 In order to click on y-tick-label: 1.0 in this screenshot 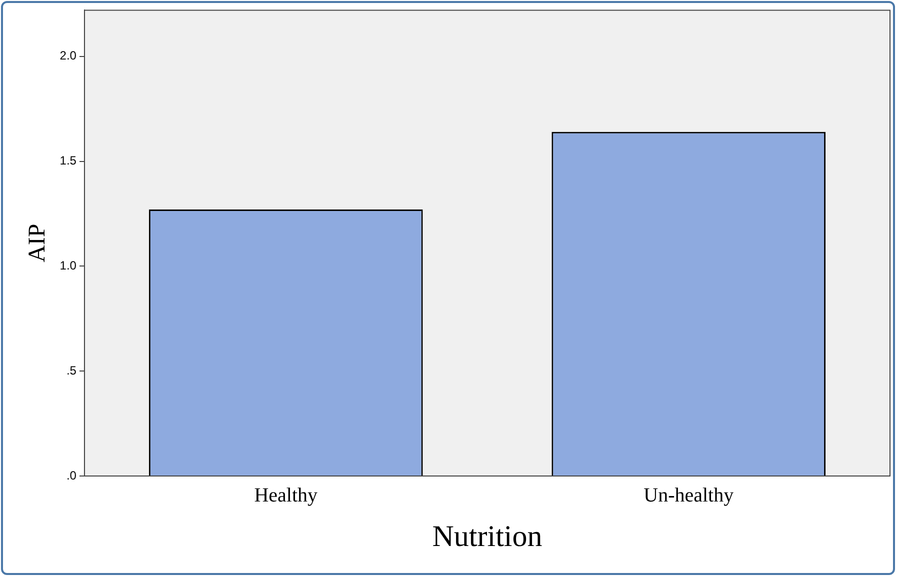, I will do `click(68, 265)`.